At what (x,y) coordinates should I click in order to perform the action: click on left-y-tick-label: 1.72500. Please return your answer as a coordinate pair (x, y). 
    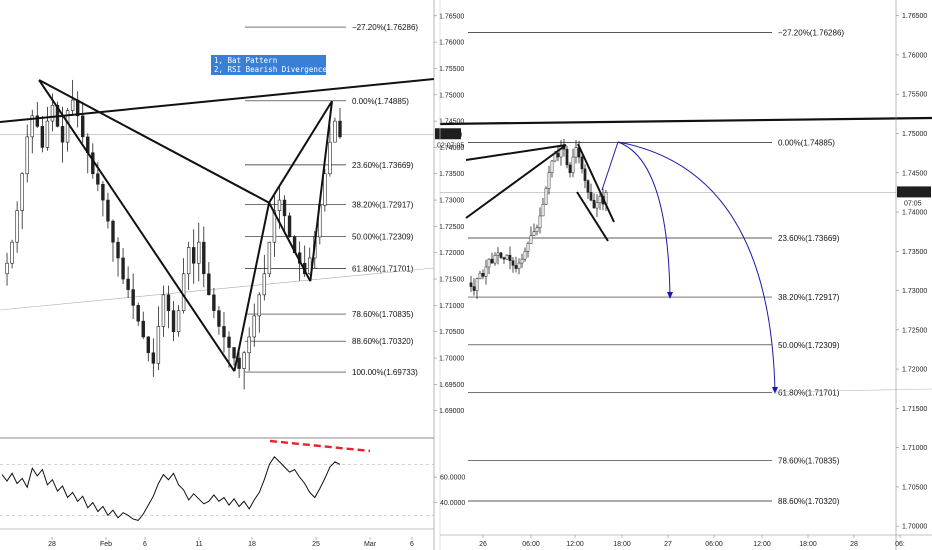
    Looking at the image, I should click on (451, 227).